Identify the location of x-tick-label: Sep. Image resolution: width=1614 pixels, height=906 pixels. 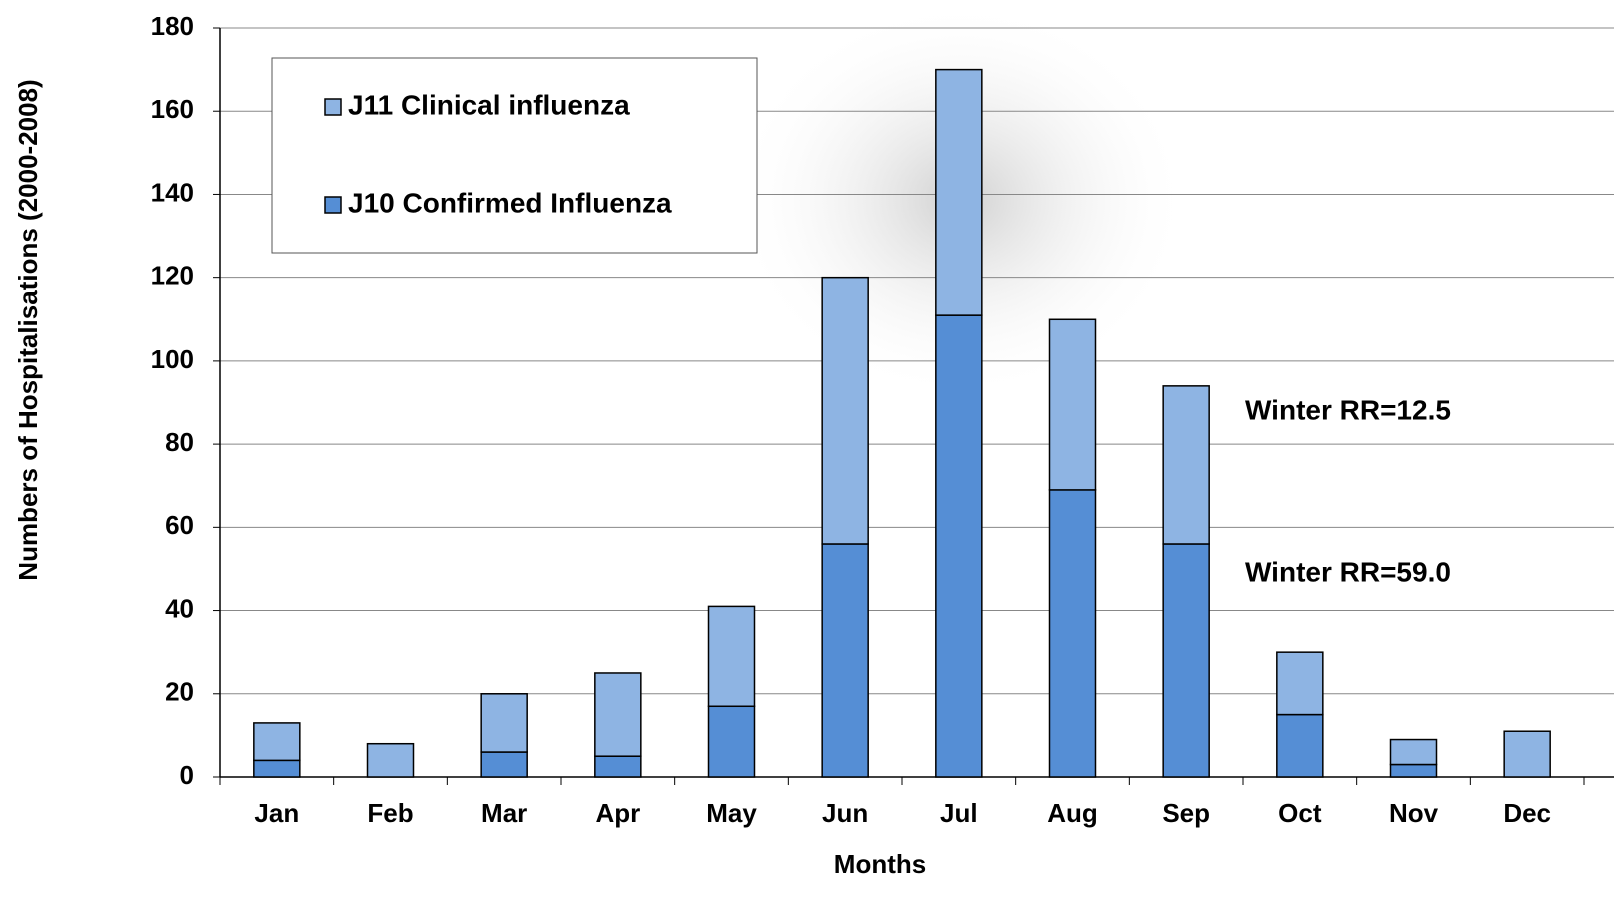
(1186, 813).